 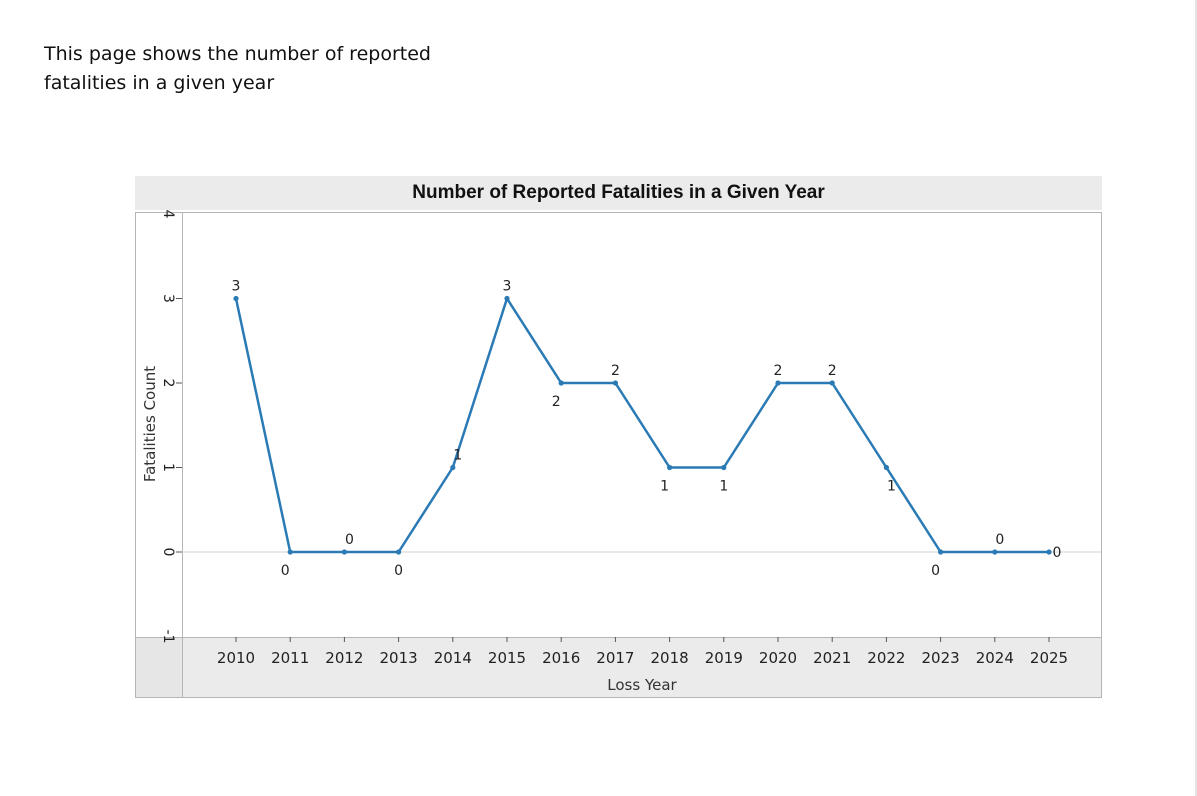 I want to click on x-tick-label: 2025, so click(x=1049, y=658).